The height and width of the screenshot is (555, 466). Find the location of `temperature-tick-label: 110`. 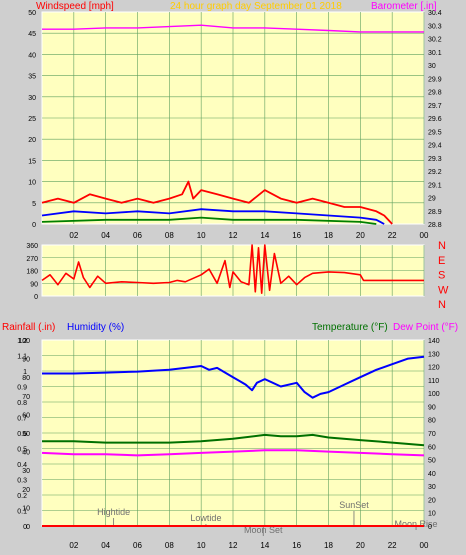

temperature-tick-label: 110 is located at coordinates (433, 381).